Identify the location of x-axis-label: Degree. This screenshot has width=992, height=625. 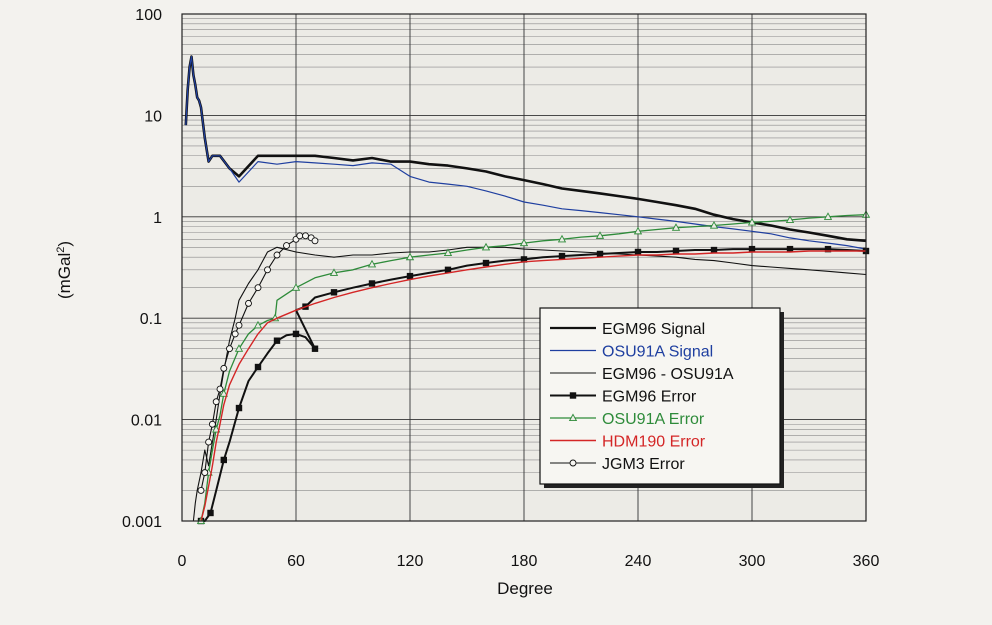
(525, 588).